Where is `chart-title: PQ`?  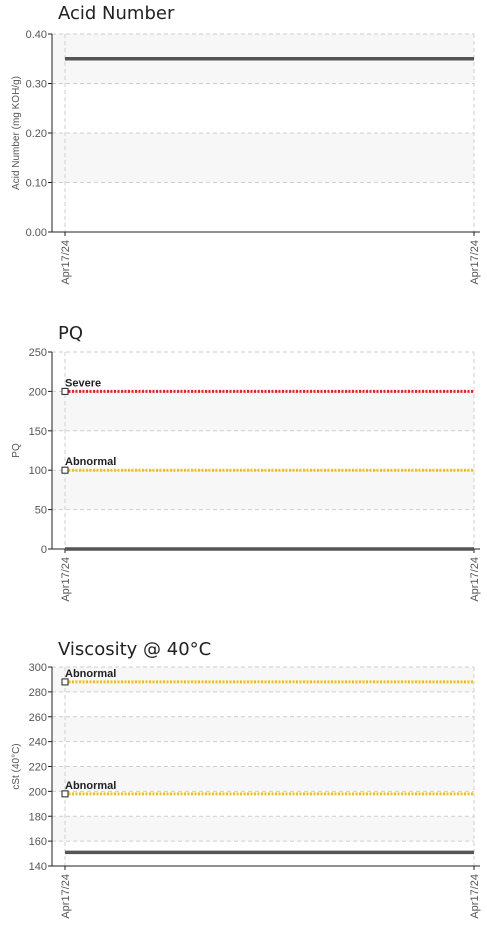
chart-title: PQ is located at coordinates (71, 333).